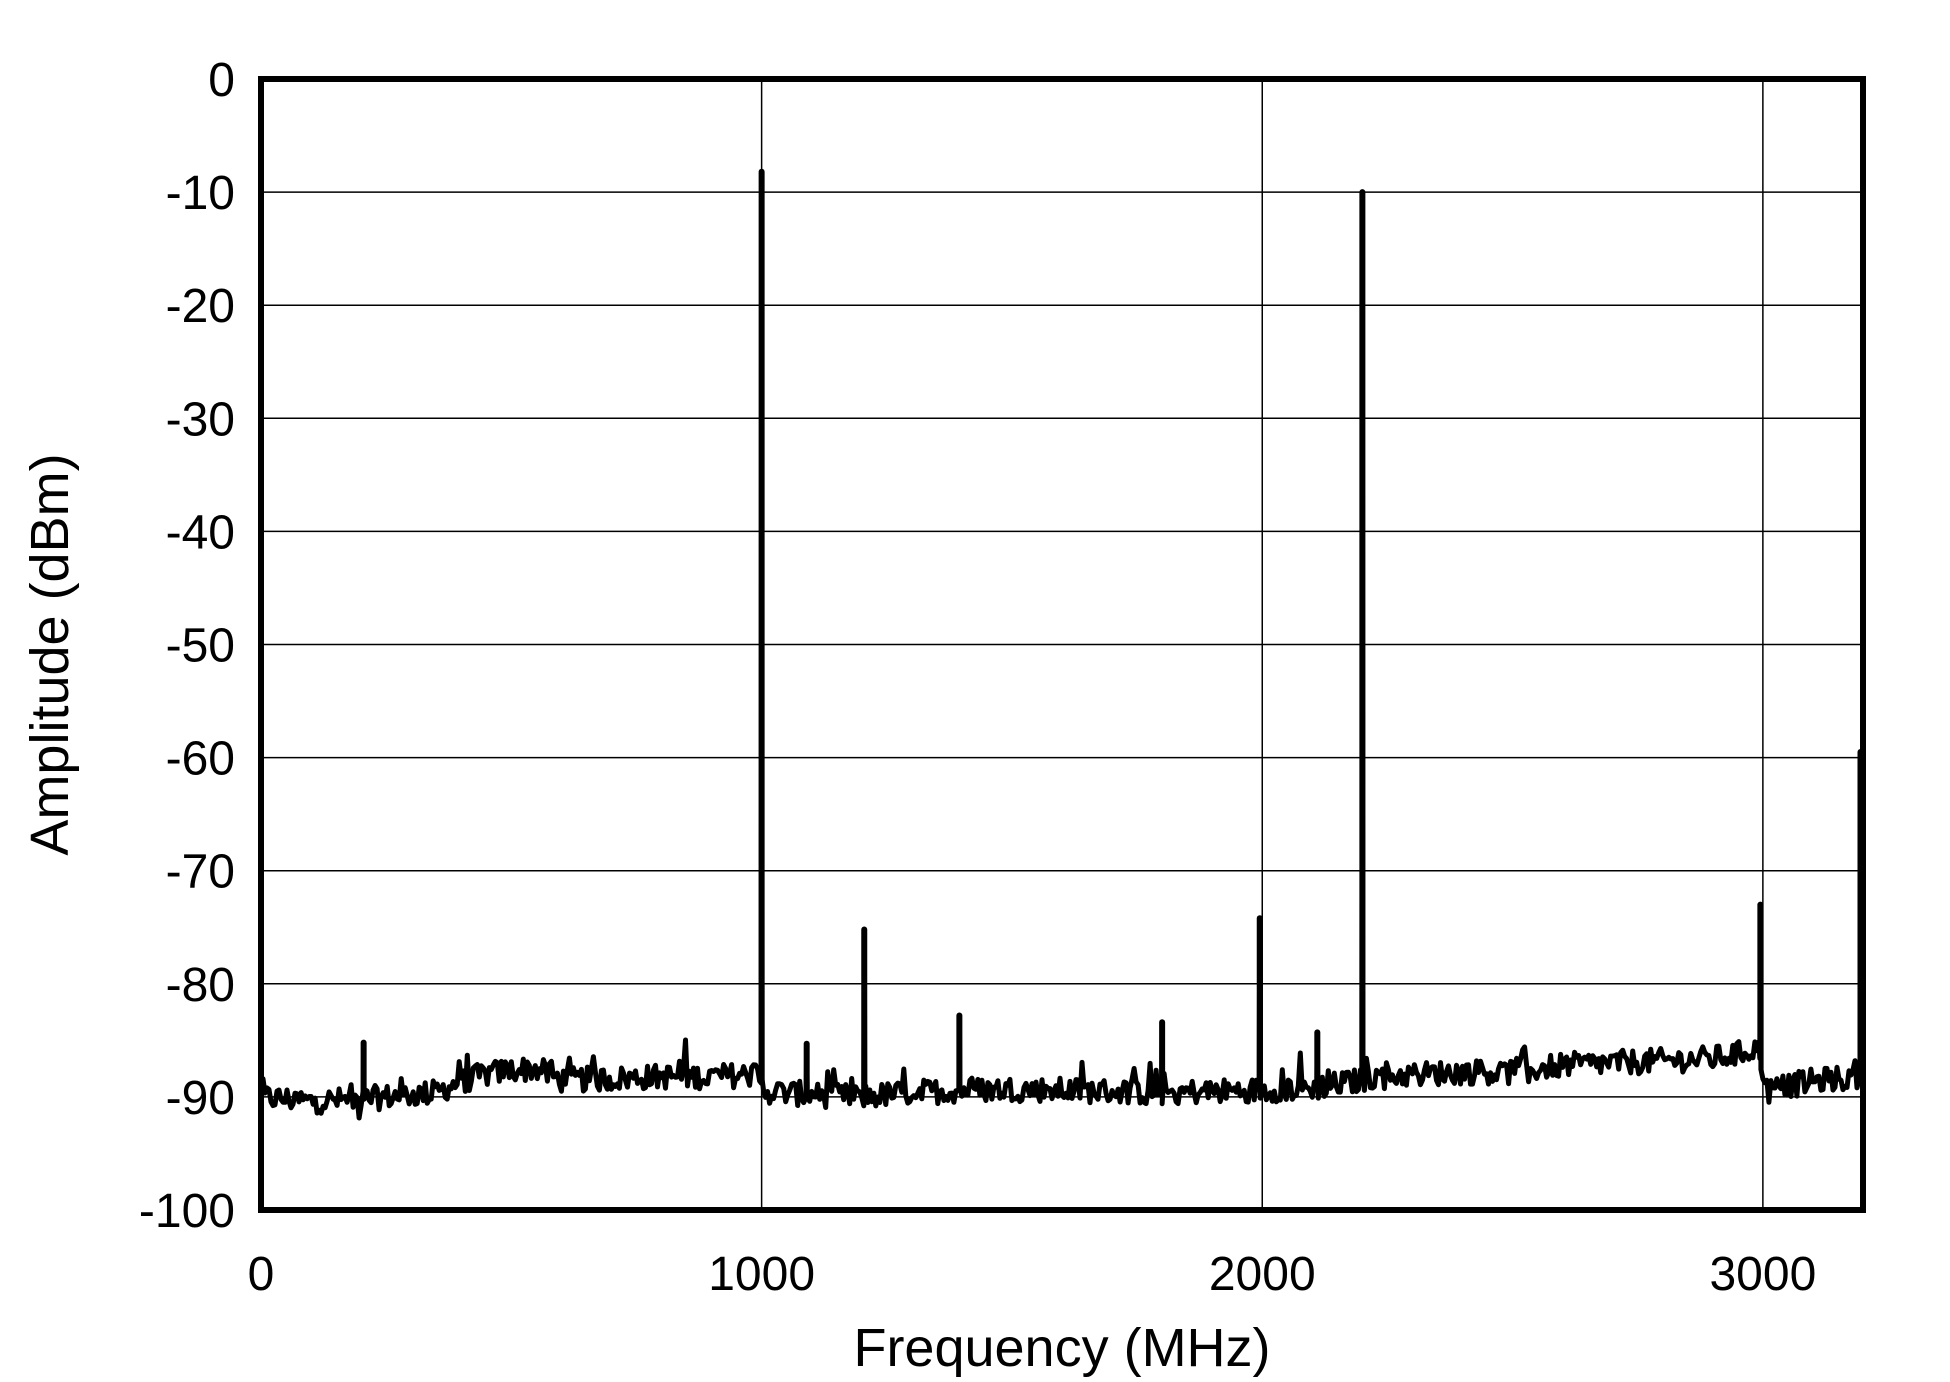 The image size is (1950, 1382). I want to click on y-tick-label: -50, so click(200, 646).